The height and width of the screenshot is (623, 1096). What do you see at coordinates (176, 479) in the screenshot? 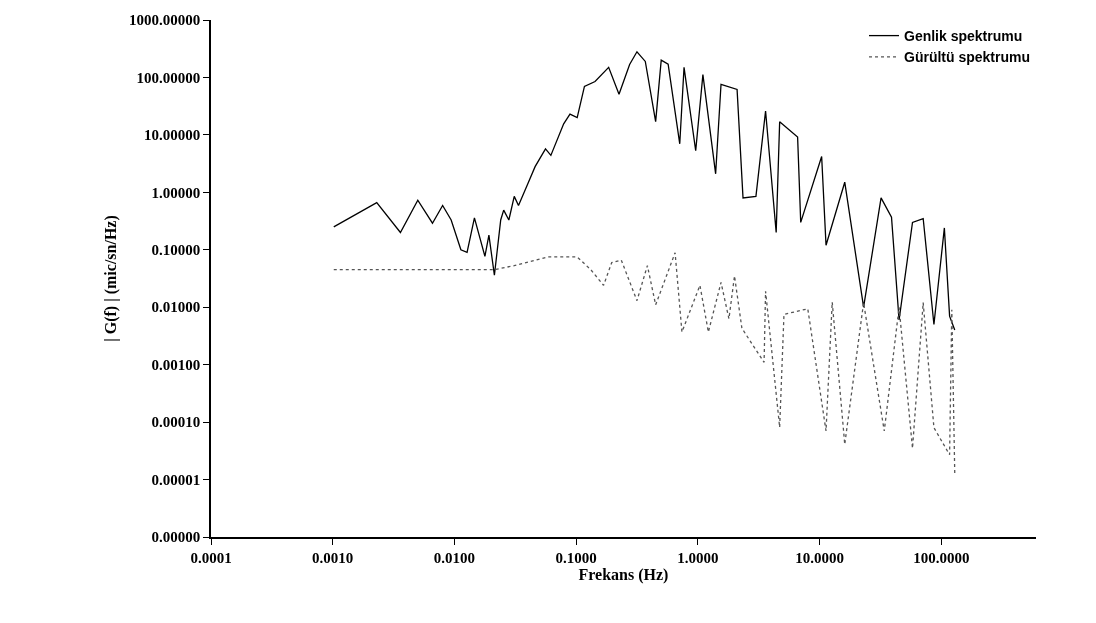
I see `y-tick-label: 0.00001` at bounding box center [176, 479].